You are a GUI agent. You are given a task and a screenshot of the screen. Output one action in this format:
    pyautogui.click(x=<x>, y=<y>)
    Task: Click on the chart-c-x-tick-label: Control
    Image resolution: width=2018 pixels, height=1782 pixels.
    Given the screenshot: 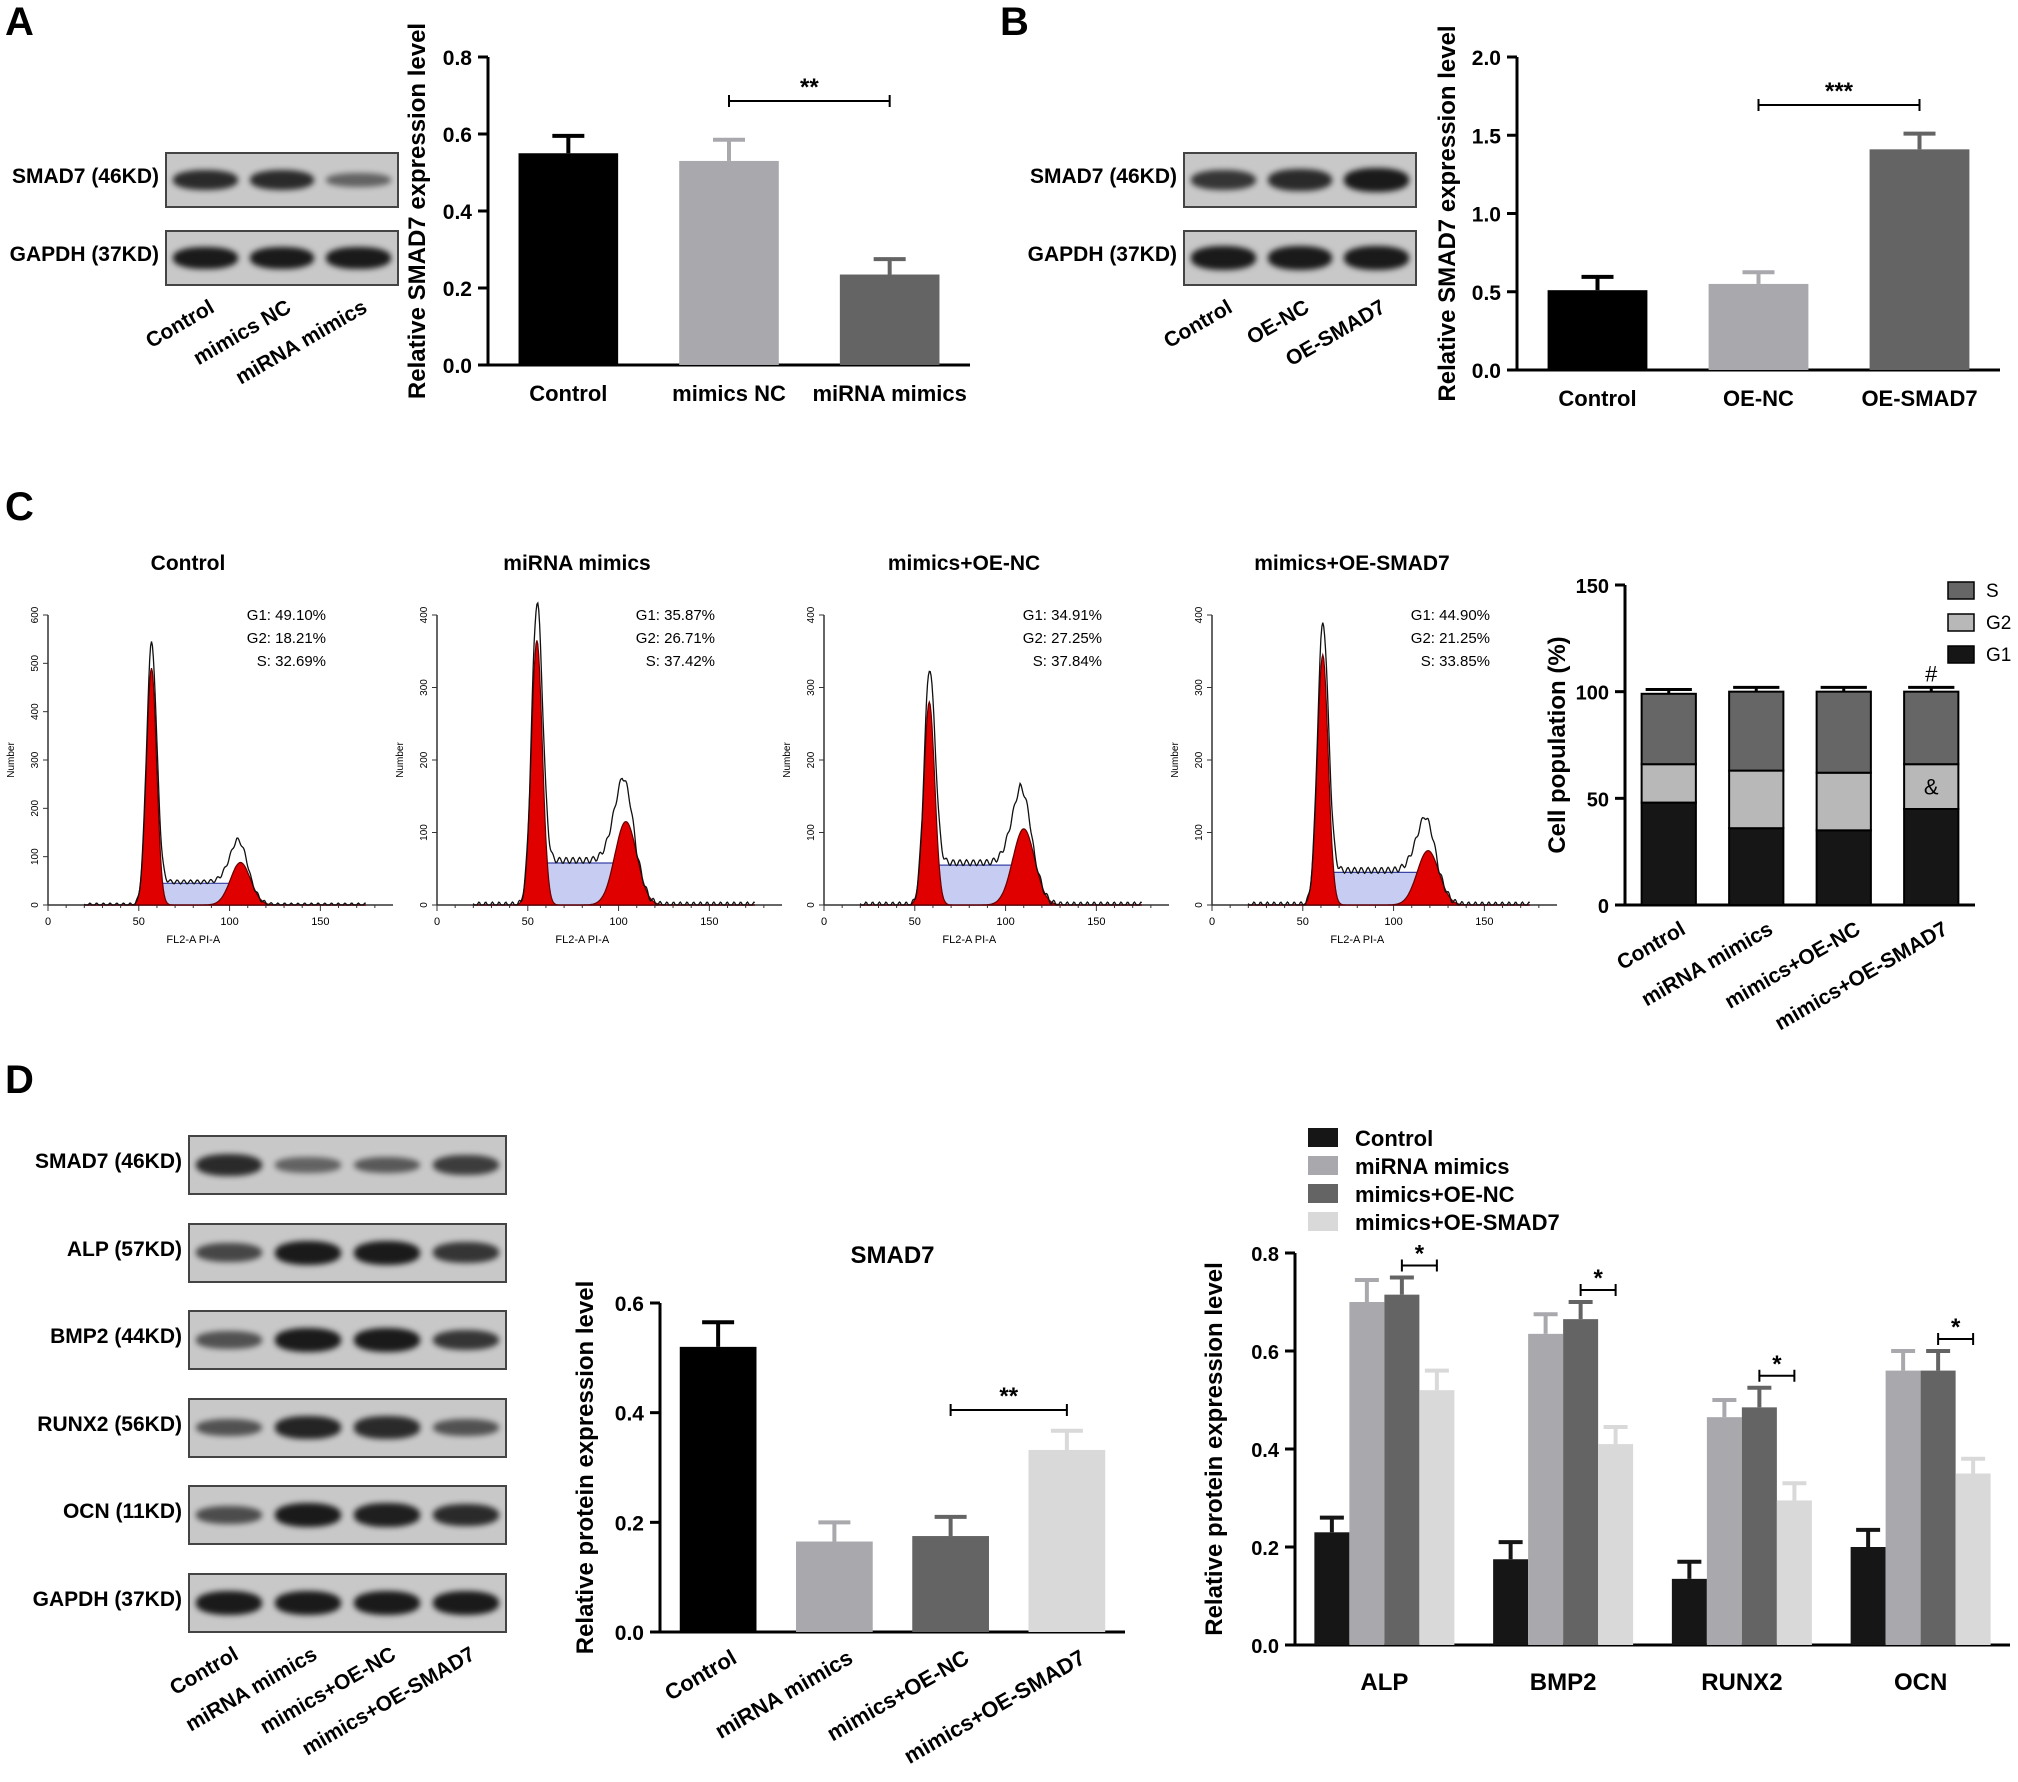 What is the action you would take?
    pyautogui.click(x=1651, y=945)
    